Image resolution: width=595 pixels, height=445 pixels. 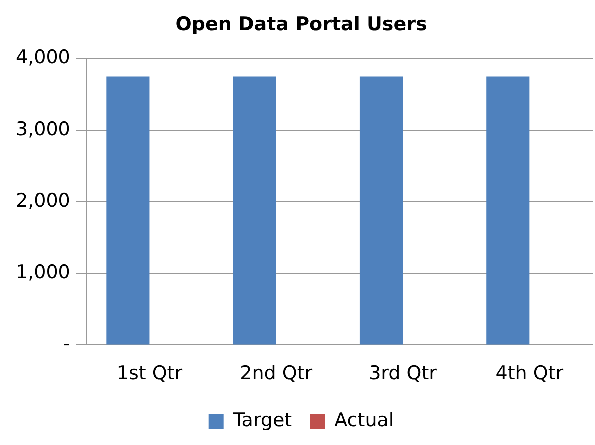 I want to click on legend-label: Actual, so click(x=364, y=420).